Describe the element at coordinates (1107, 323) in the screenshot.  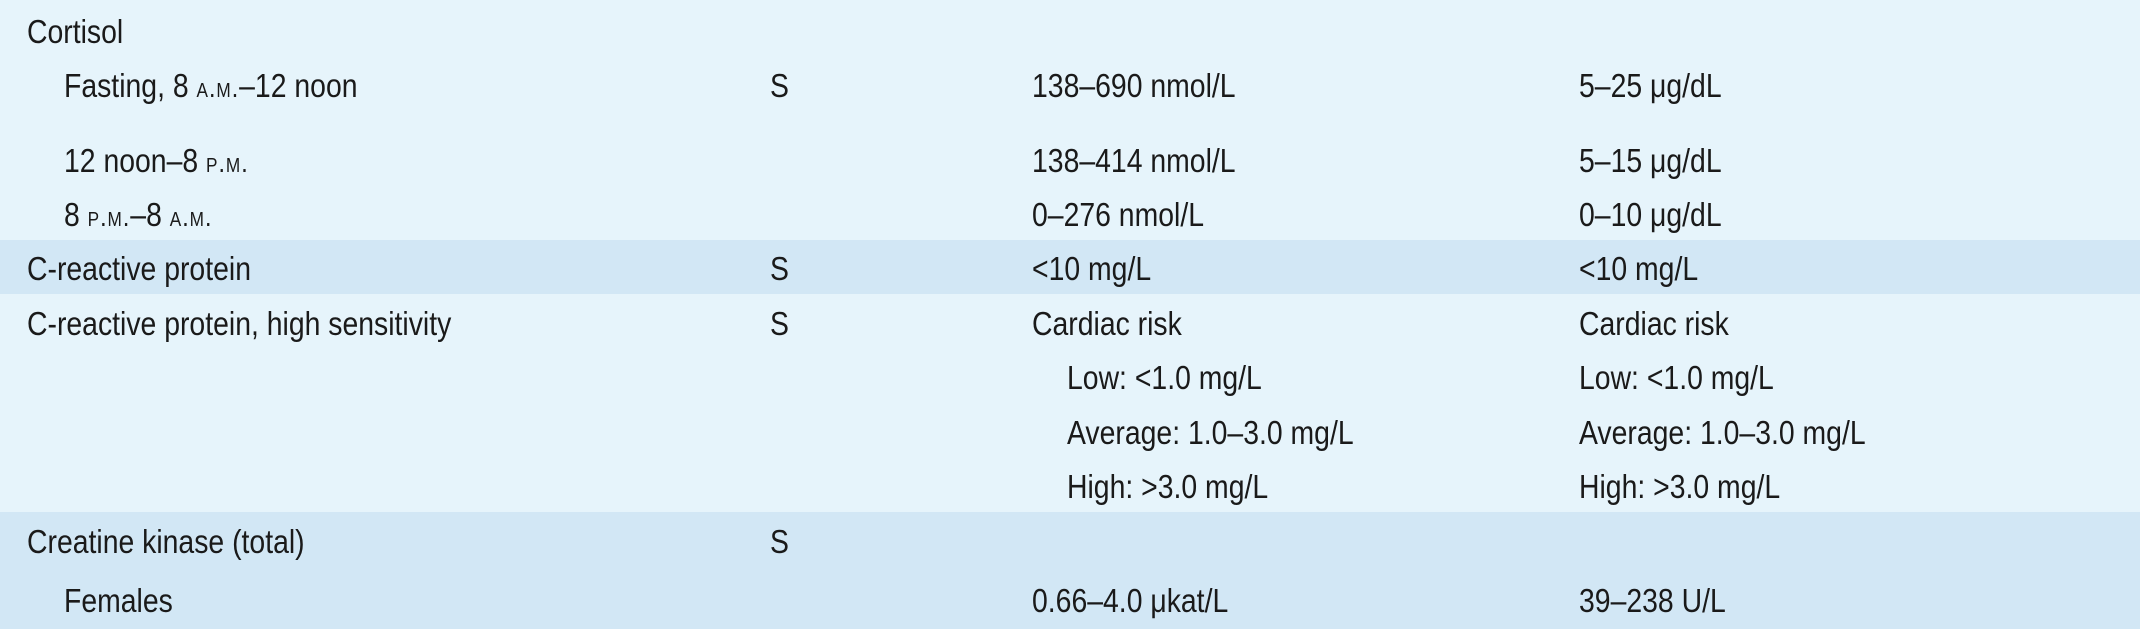
I see `hscrp-si-heading: Cardiac risk` at that location.